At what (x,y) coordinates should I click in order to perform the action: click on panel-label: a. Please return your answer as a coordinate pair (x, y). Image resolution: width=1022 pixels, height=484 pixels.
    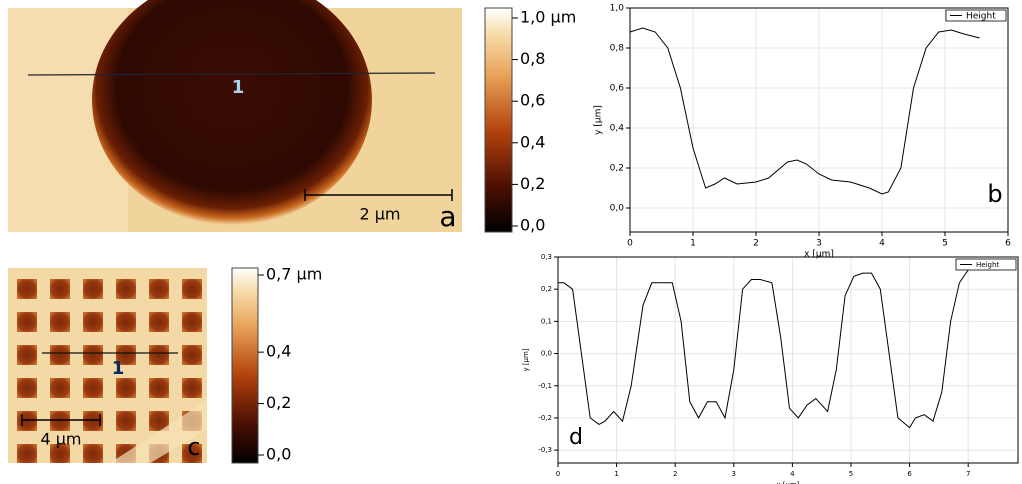
    Looking at the image, I should click on (447, 216).